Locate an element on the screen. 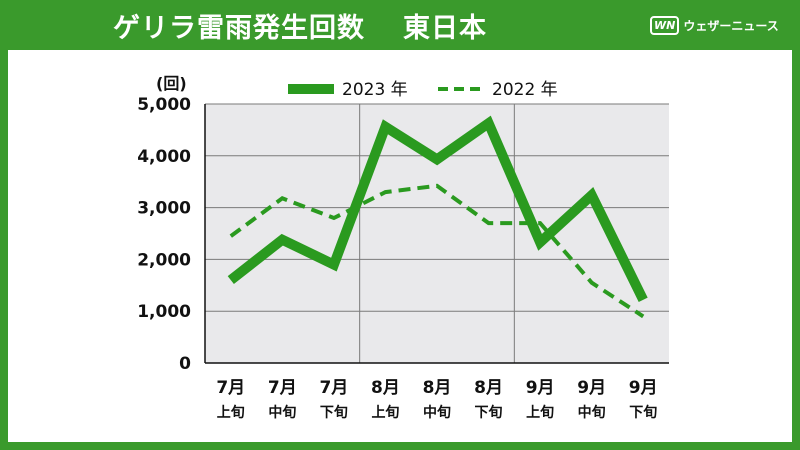 This screenshot has height=450, width=800. weathernews-logo: WN ウェザーニュース is located at coordinates (714, 25).